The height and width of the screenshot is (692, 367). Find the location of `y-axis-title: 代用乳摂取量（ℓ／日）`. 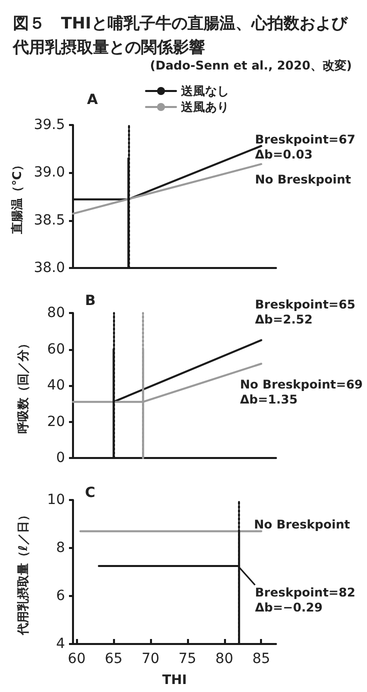

y-axis-title: 代用乳摂取量（ℓ／日） is located at coordinates (23, 572).